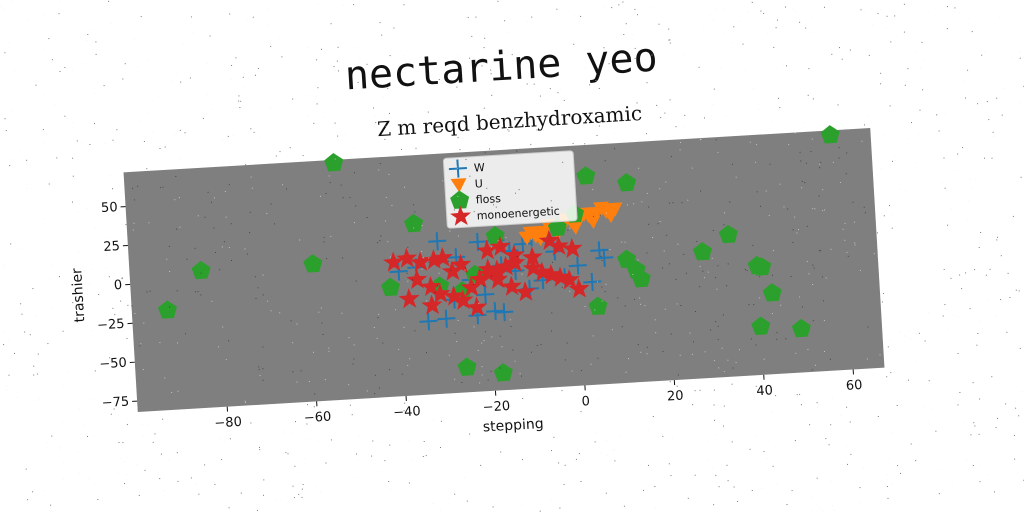 The image size is (1024, 512). Describe the element at coordinates (675, 397) in the screenshot. I see `x-tick-label: 20` at that location.